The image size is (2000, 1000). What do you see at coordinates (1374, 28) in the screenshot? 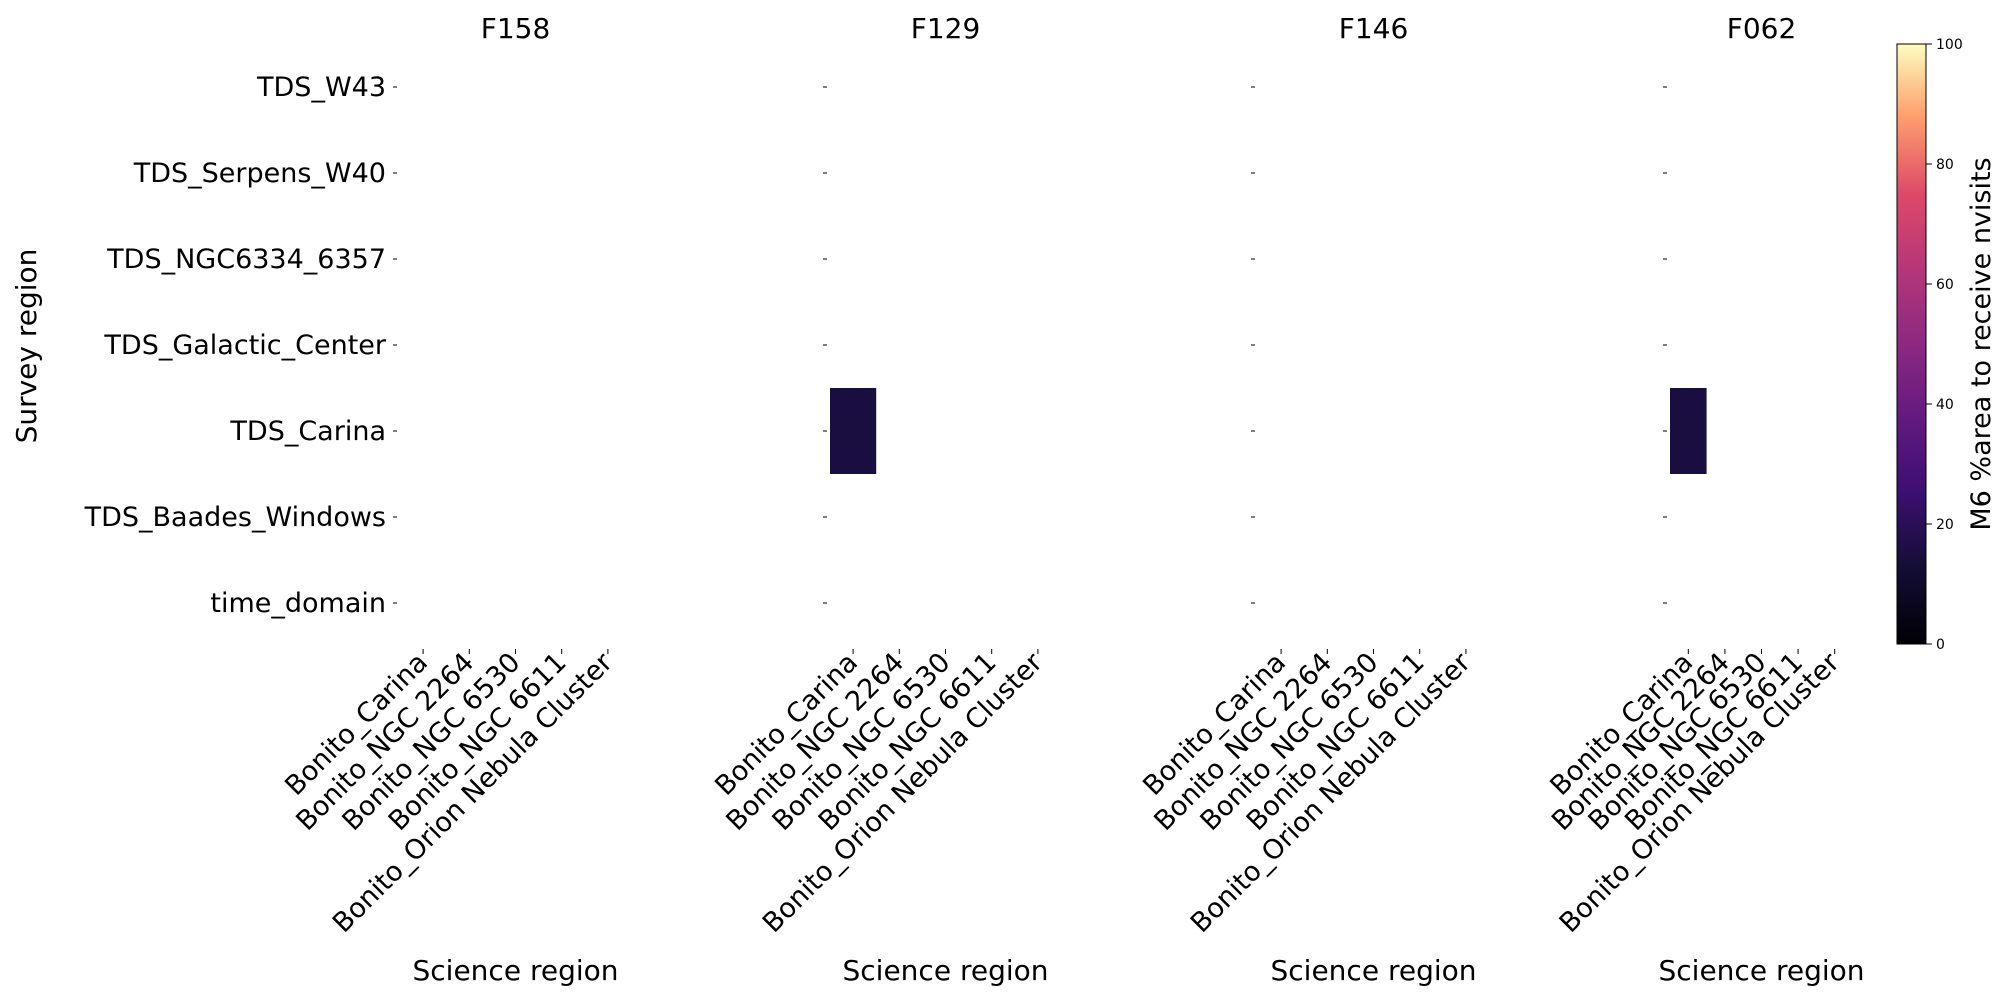
I see `panel-title: F146` at bounding box center [1374, 28].